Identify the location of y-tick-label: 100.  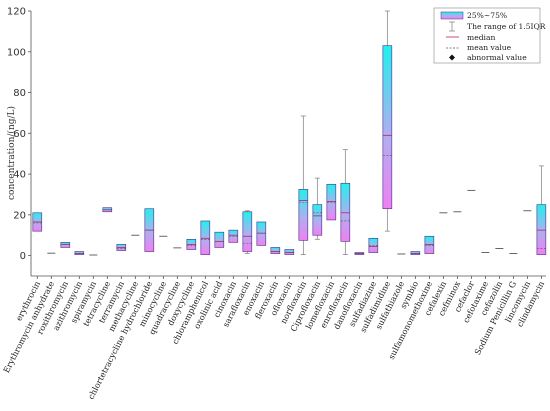
(16, 52).